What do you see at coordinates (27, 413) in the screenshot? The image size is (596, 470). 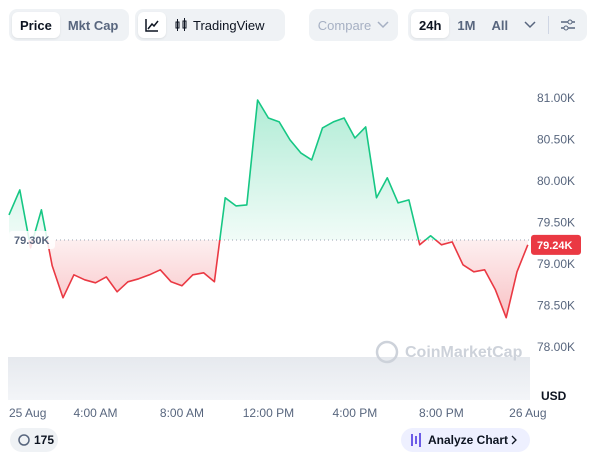 I see `x-tick-label: 25 Aug` at bounding box center [27, 413].